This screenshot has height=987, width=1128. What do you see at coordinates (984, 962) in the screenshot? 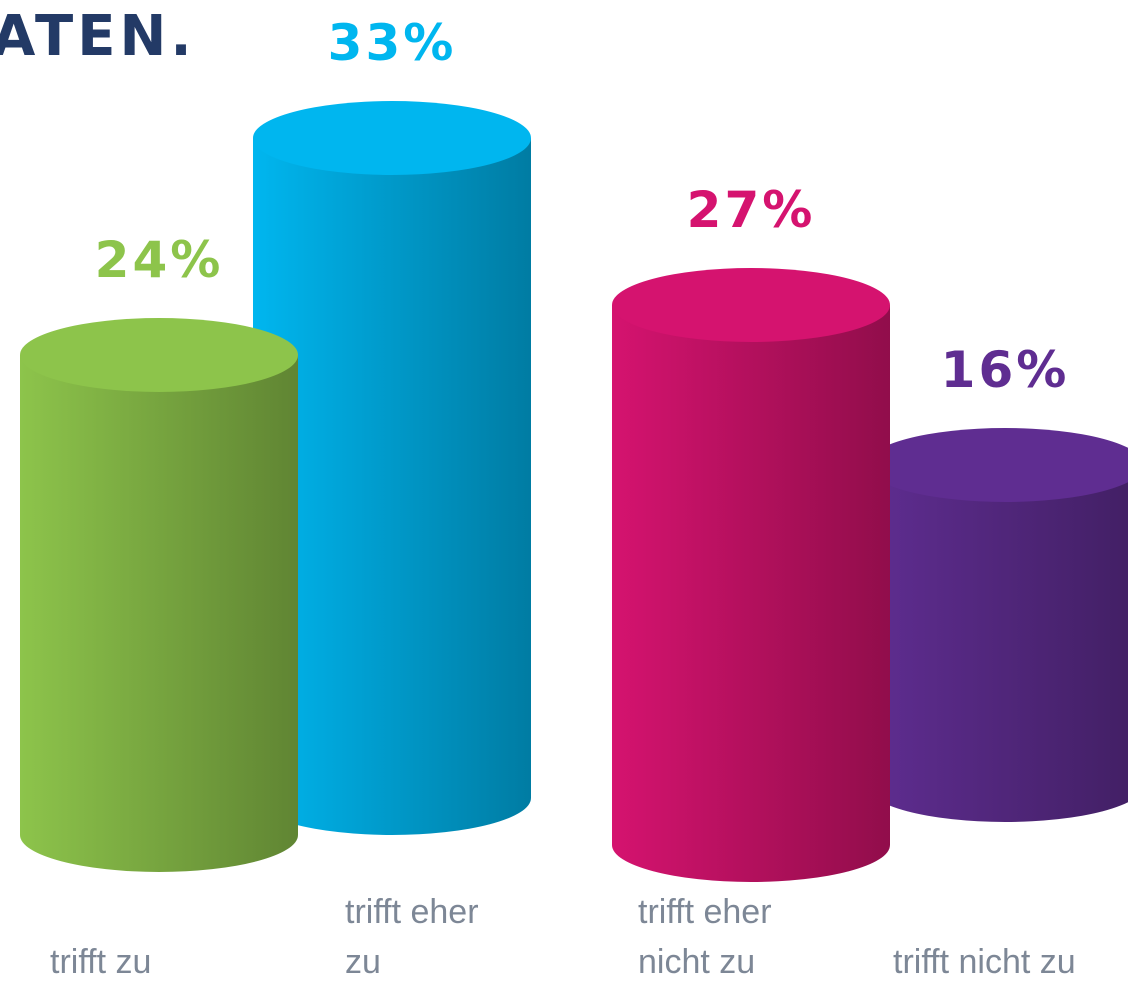
I see `category-label: trifft nicht zu` at bounding box center [984, 962].